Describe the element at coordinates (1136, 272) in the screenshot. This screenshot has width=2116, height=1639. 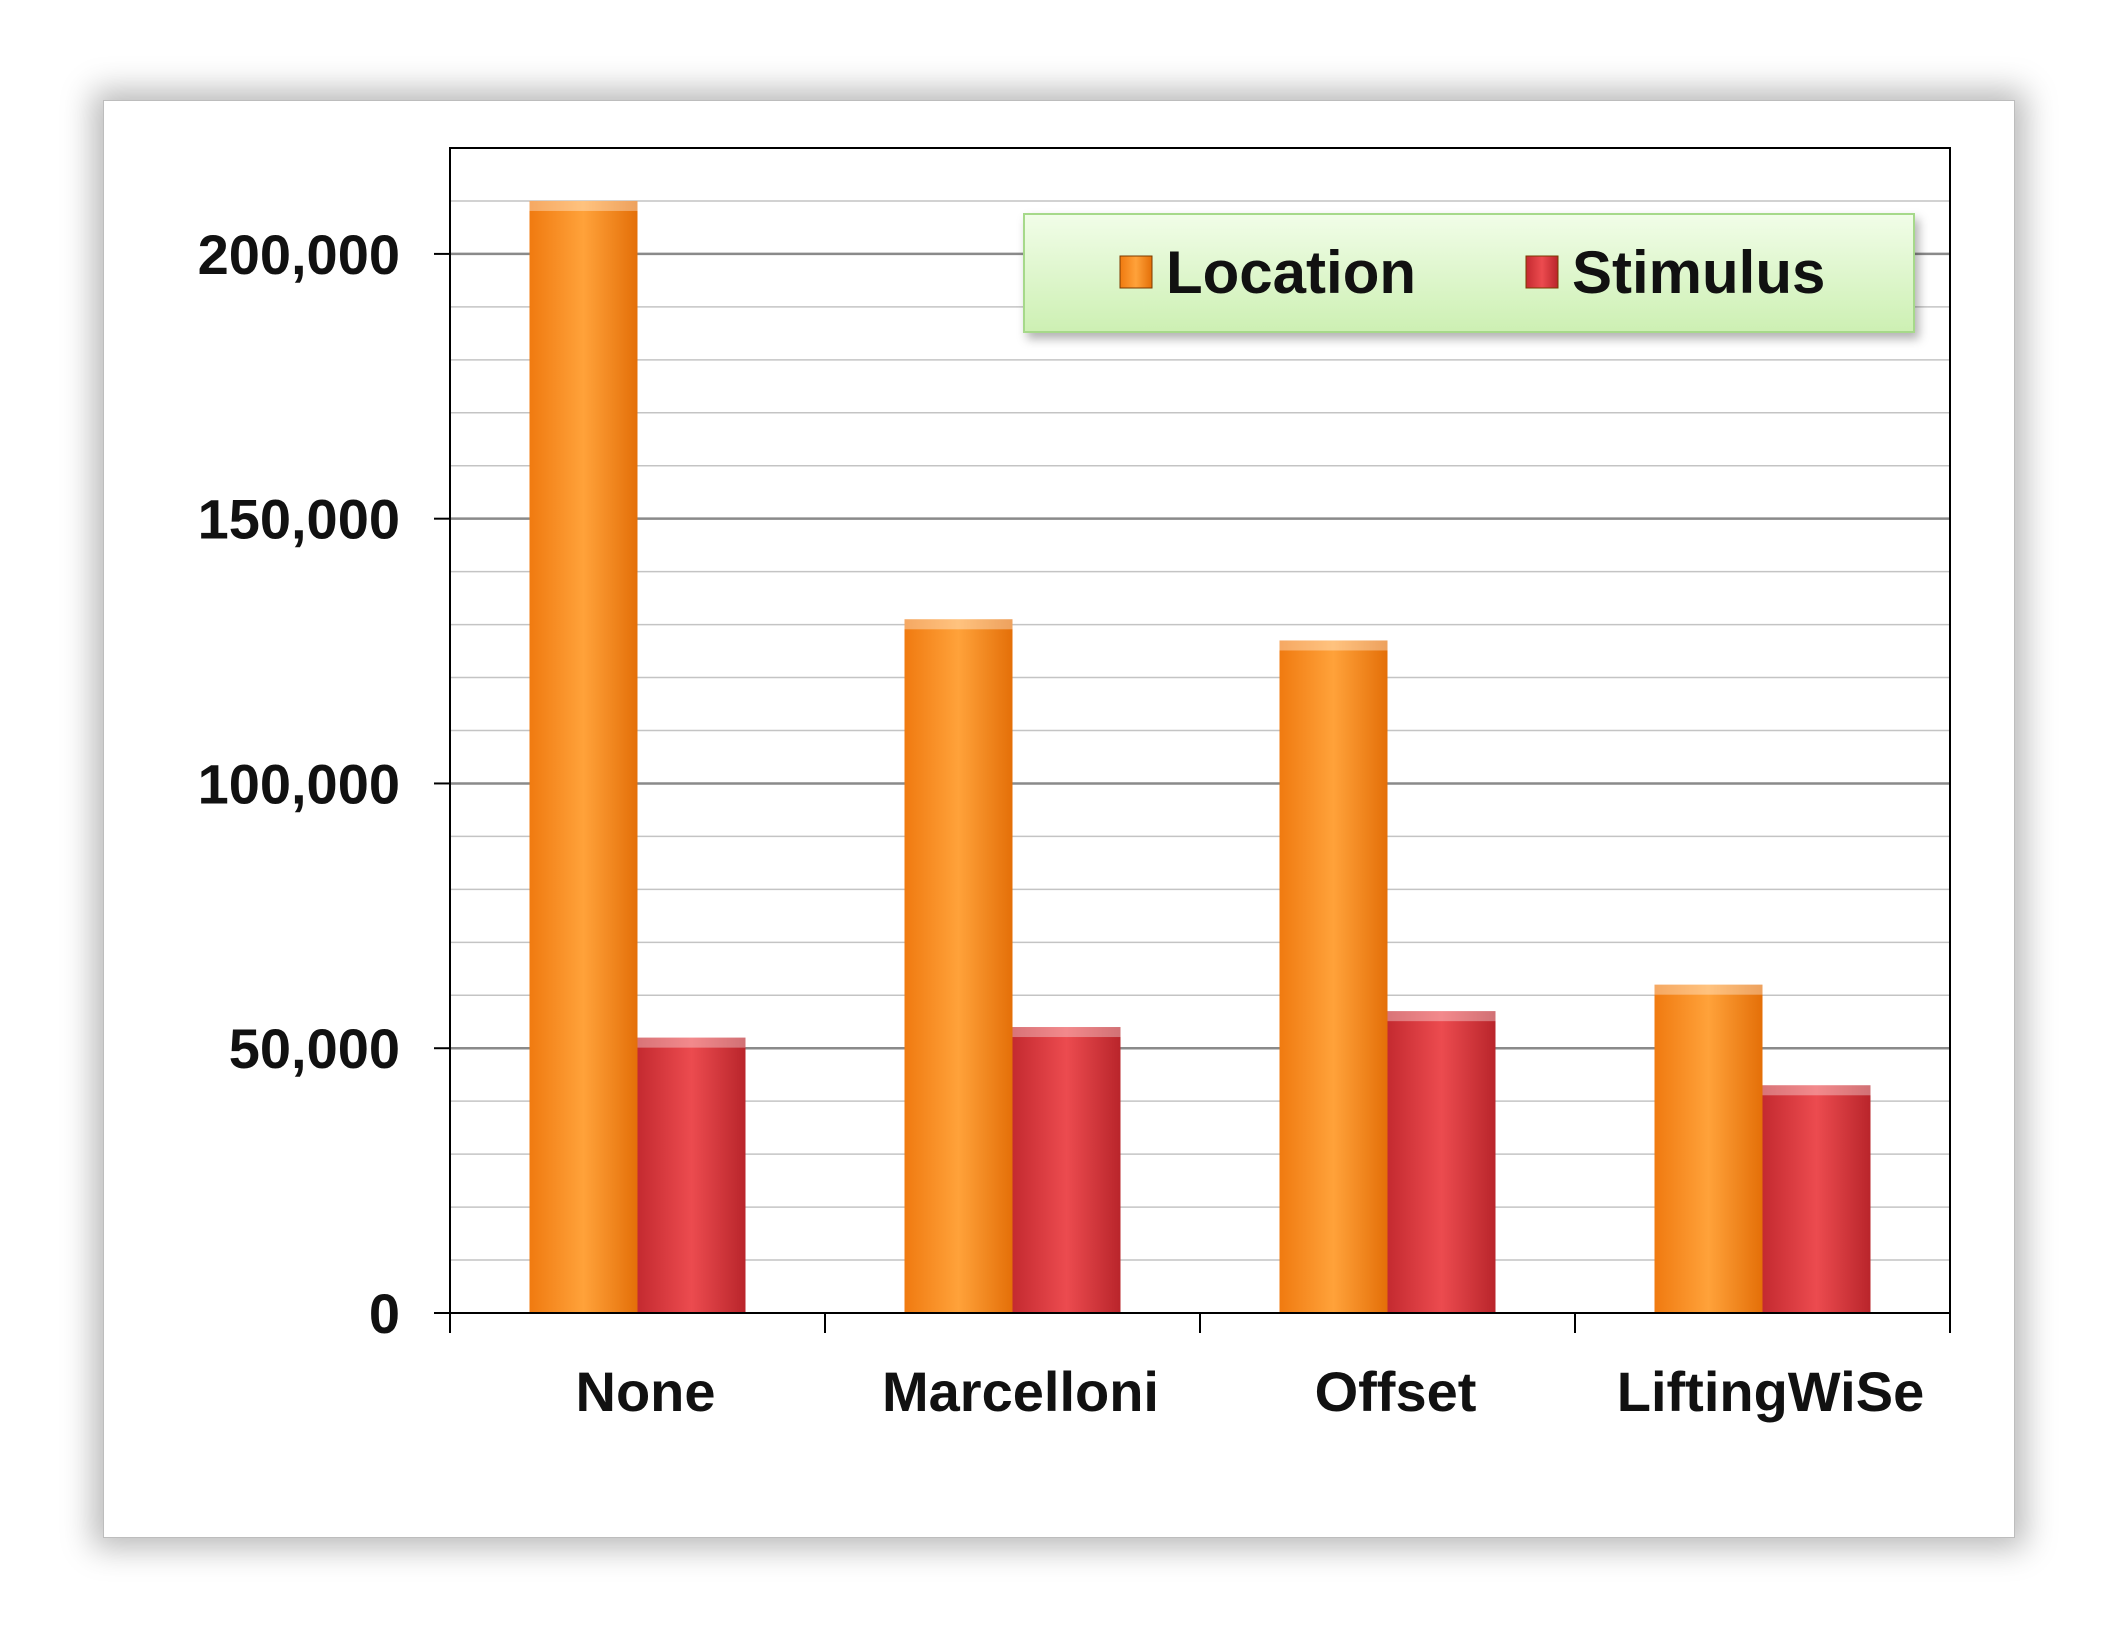
I see `legend-swatch-location` at that location.